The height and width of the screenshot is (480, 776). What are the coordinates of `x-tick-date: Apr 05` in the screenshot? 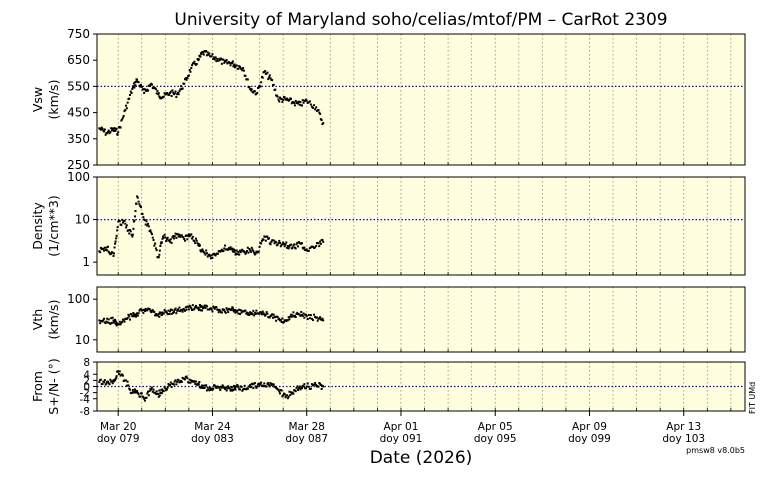 It's located at (495, 427).